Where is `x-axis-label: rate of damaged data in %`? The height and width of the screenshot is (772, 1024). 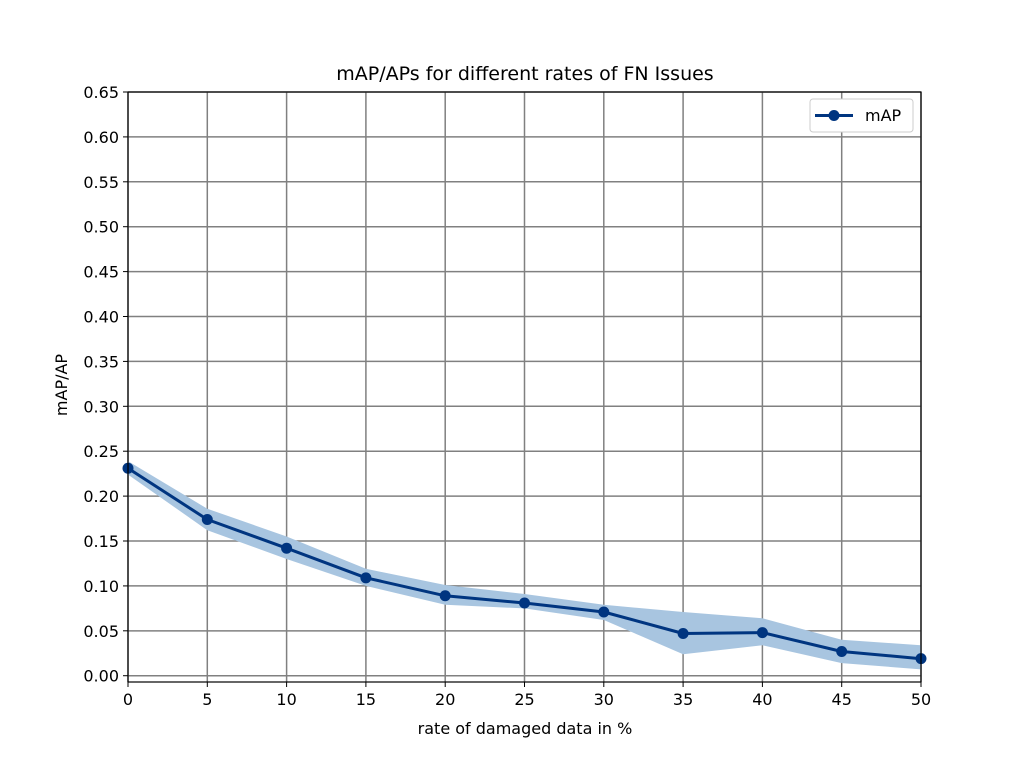
x-axis-label: rate of damaged data in % is located at coordinates (525, 728).